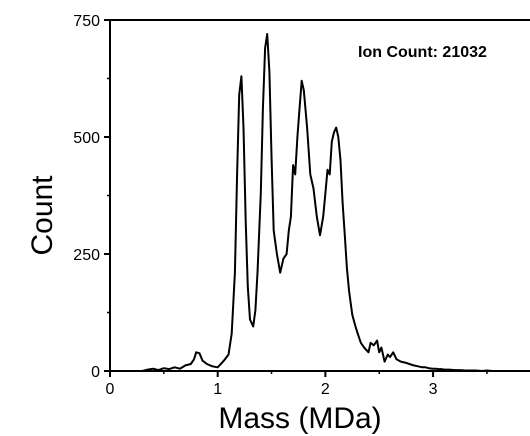 The image size is (530, 436). I want to click on y-ticks: 0 250 500 750, so click(91, 197).